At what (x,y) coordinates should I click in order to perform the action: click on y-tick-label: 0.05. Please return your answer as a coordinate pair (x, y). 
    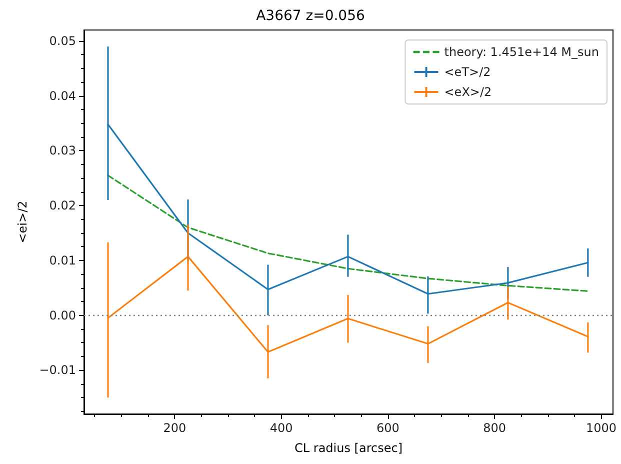
    Looking at the image, I should click on (62, 41).